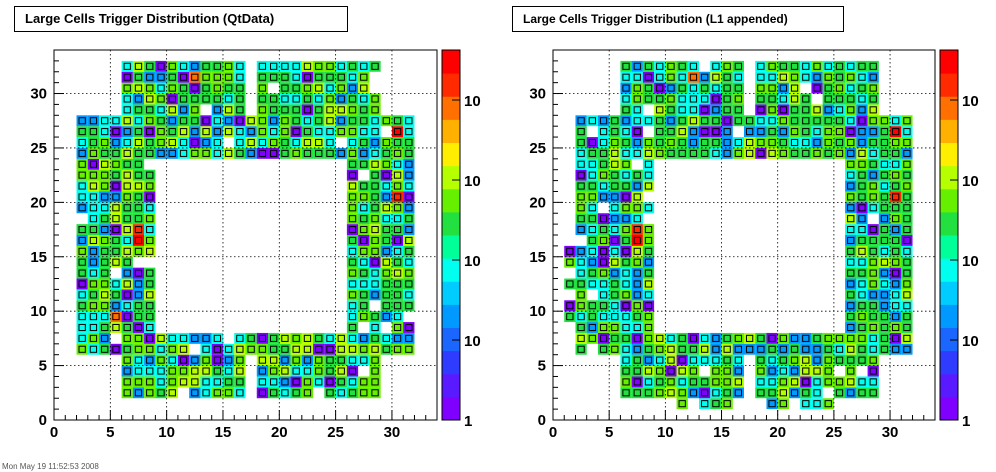 The width and height of the screenshot is (996, 472). What do you see at coordinates (472, 261) in the screenshot?
I see `color-bar-label: 10` at bounding box center [472, 261].